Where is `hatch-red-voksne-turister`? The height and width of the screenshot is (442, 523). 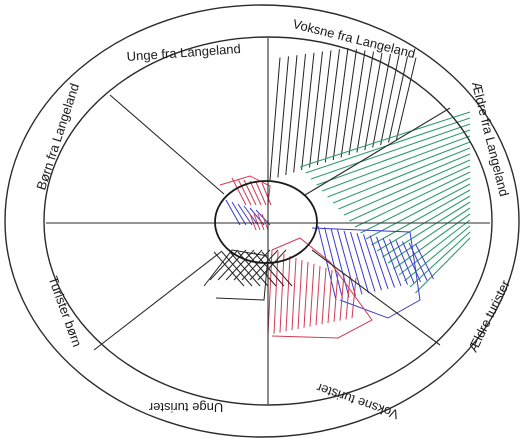
hatch-red-voksne-turister is located at coordinates (296, 257).